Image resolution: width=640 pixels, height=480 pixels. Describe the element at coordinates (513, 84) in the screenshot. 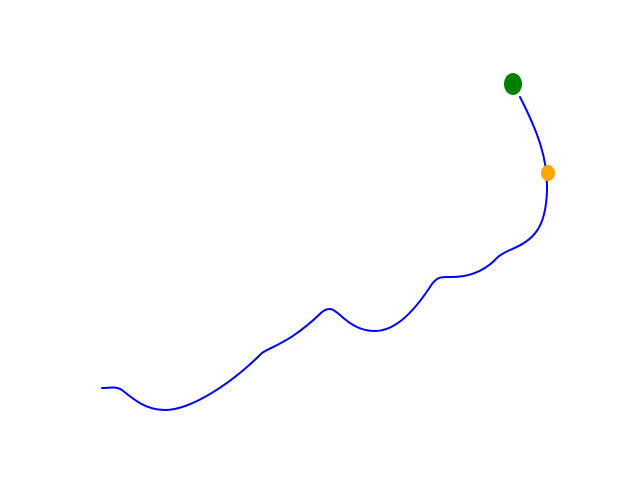

I see `goal-marker` at that location.